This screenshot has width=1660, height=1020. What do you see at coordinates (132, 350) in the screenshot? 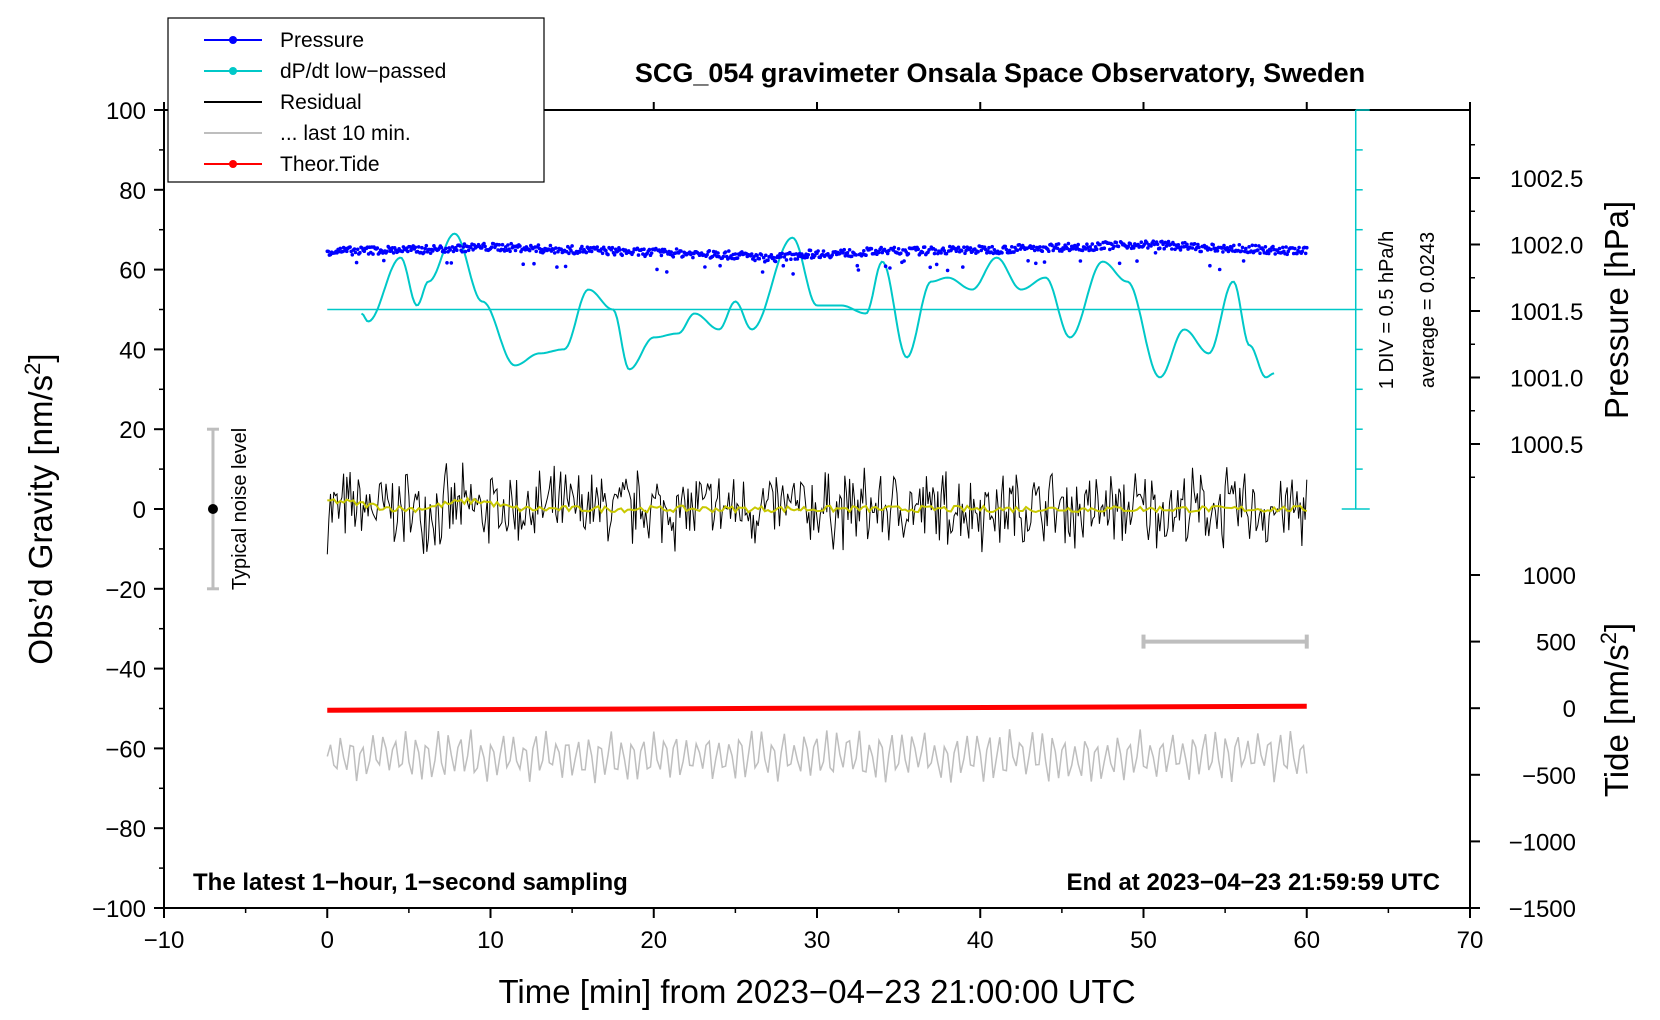
I see `y-tick-label: 40` at bounding box center [132, 350].